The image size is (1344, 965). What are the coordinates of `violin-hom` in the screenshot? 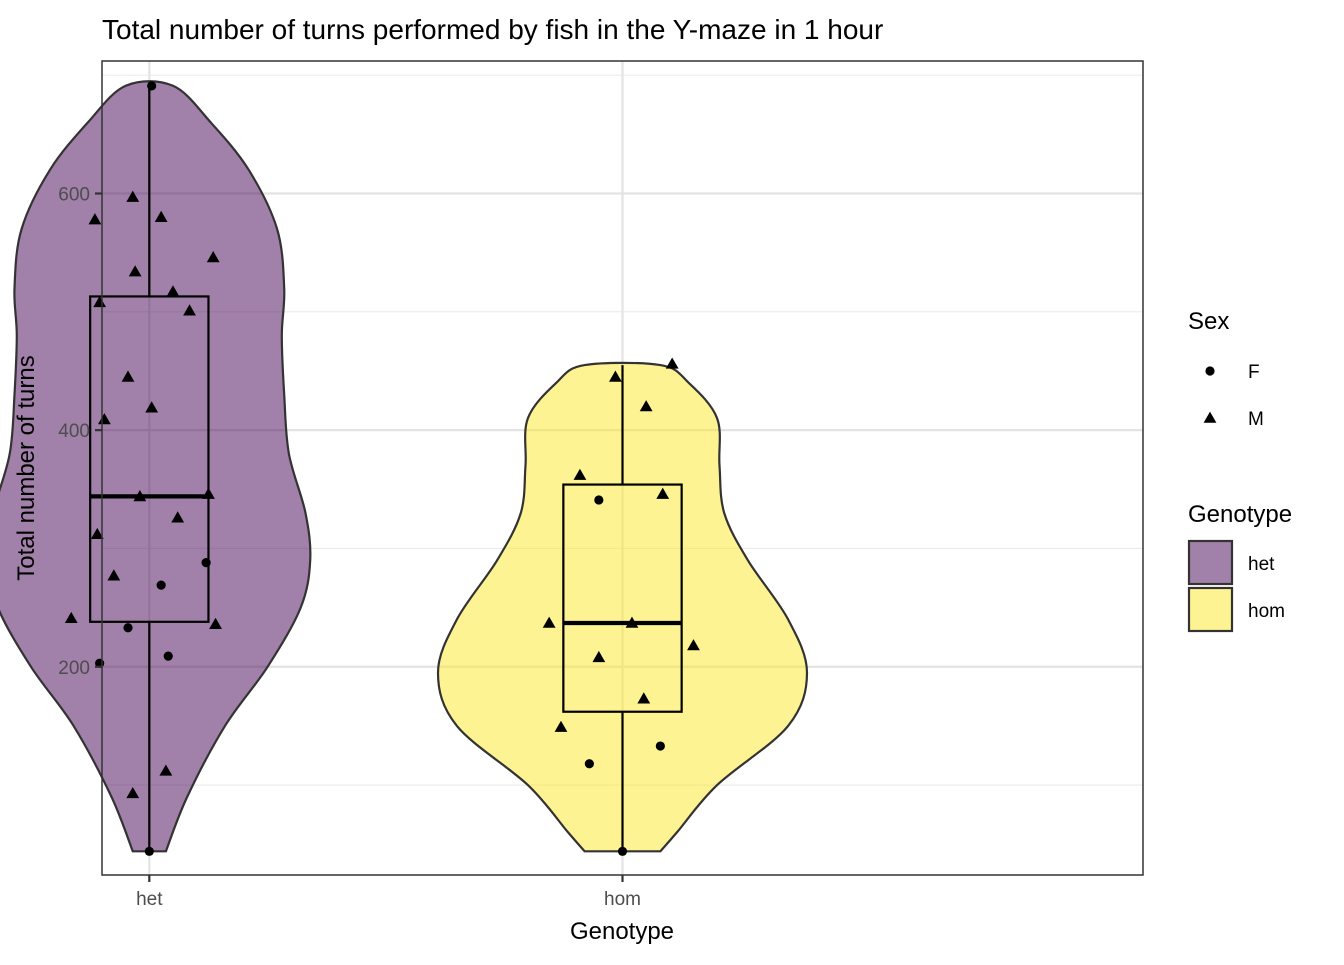 It's located at (622, 607).